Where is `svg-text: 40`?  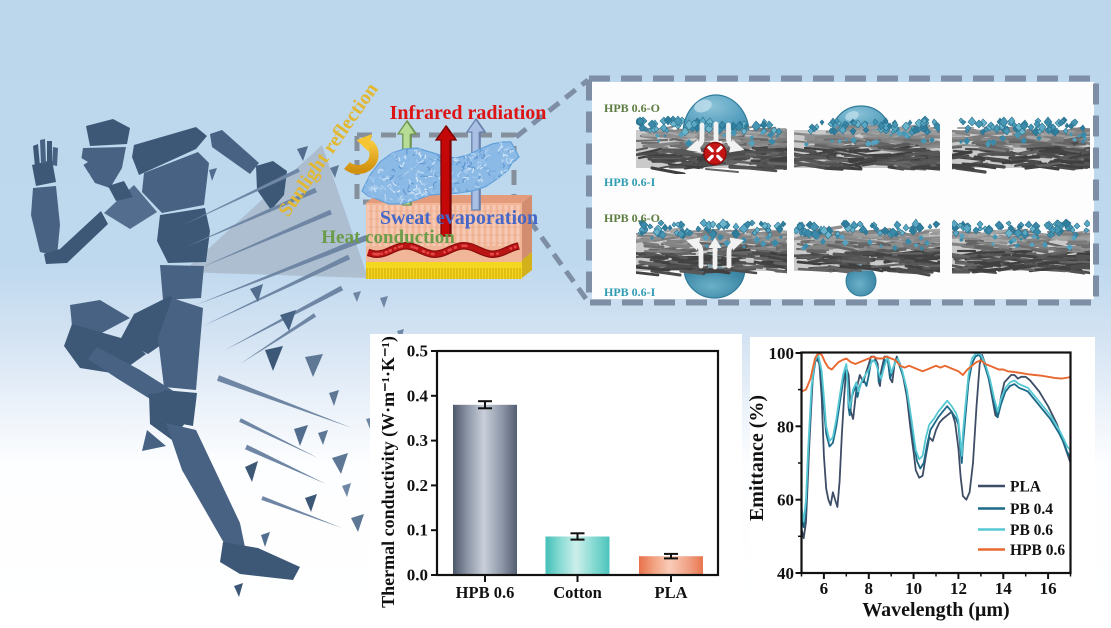 svg-text: 40 is located at coordinates (785, 573).